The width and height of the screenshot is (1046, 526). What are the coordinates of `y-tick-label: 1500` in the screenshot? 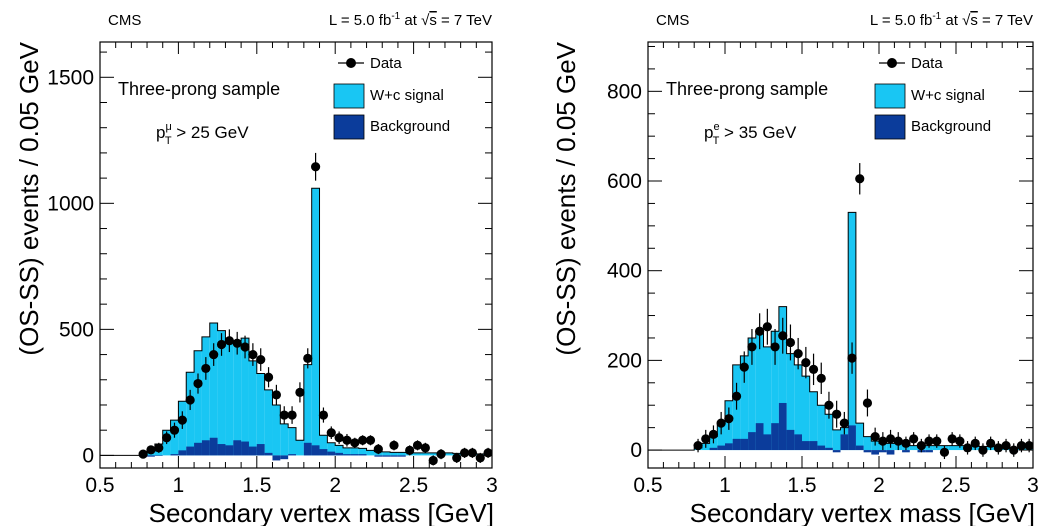 It's located at (70, 77).